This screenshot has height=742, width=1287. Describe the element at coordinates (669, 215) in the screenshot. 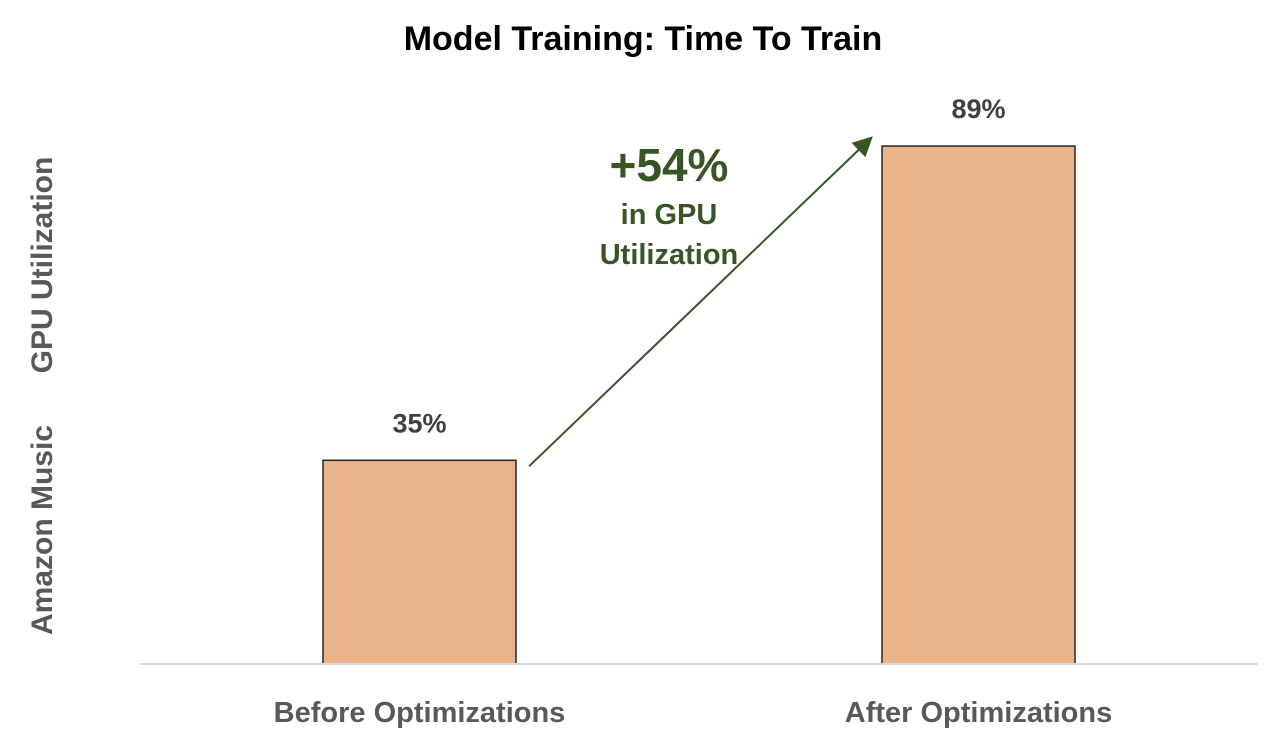

I see `annotation-line1: in GPU` at that location.